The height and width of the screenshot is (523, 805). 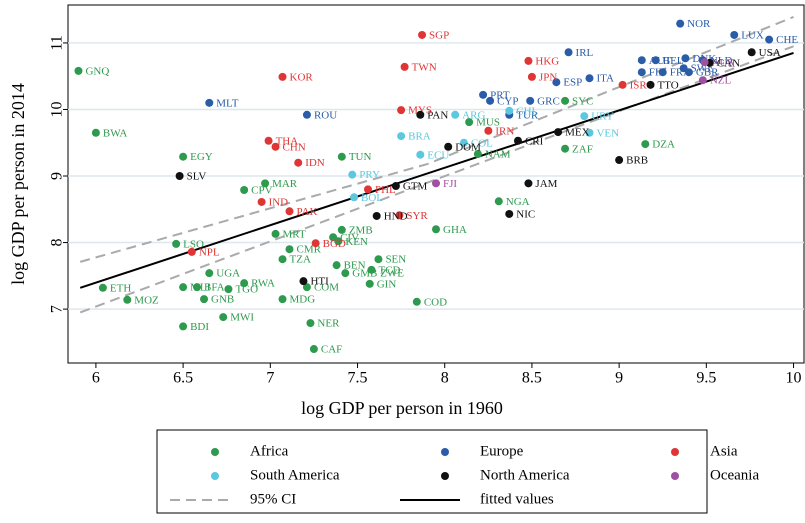 I want to click on legend-label: Asia, so click(x=724, y=451).